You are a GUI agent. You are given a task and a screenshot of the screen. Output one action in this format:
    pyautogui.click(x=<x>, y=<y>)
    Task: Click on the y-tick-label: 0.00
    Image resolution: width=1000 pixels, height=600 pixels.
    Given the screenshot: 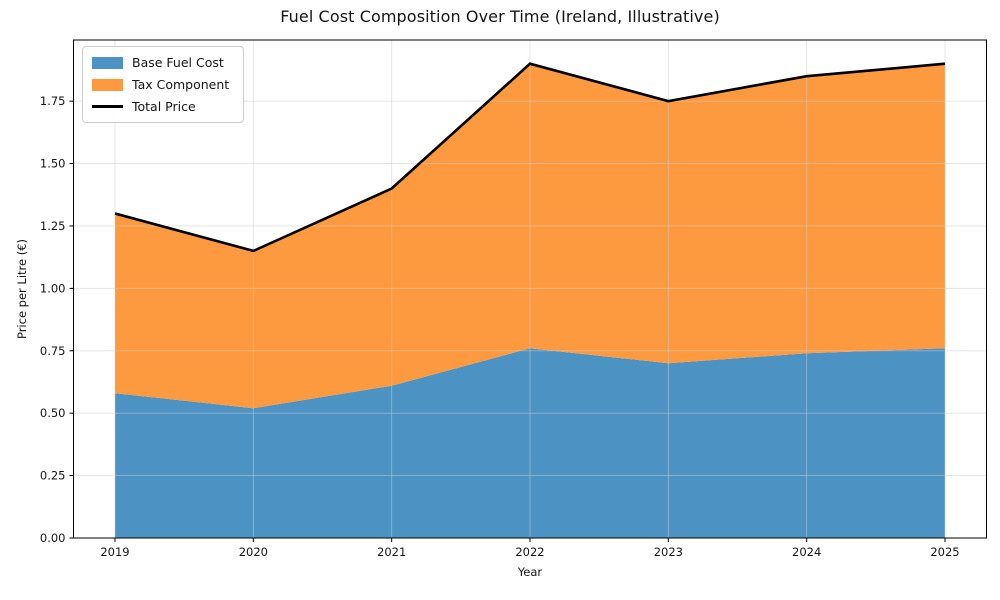 What is the action you would take?
    pyautogui.click(x=53, y=538)
    